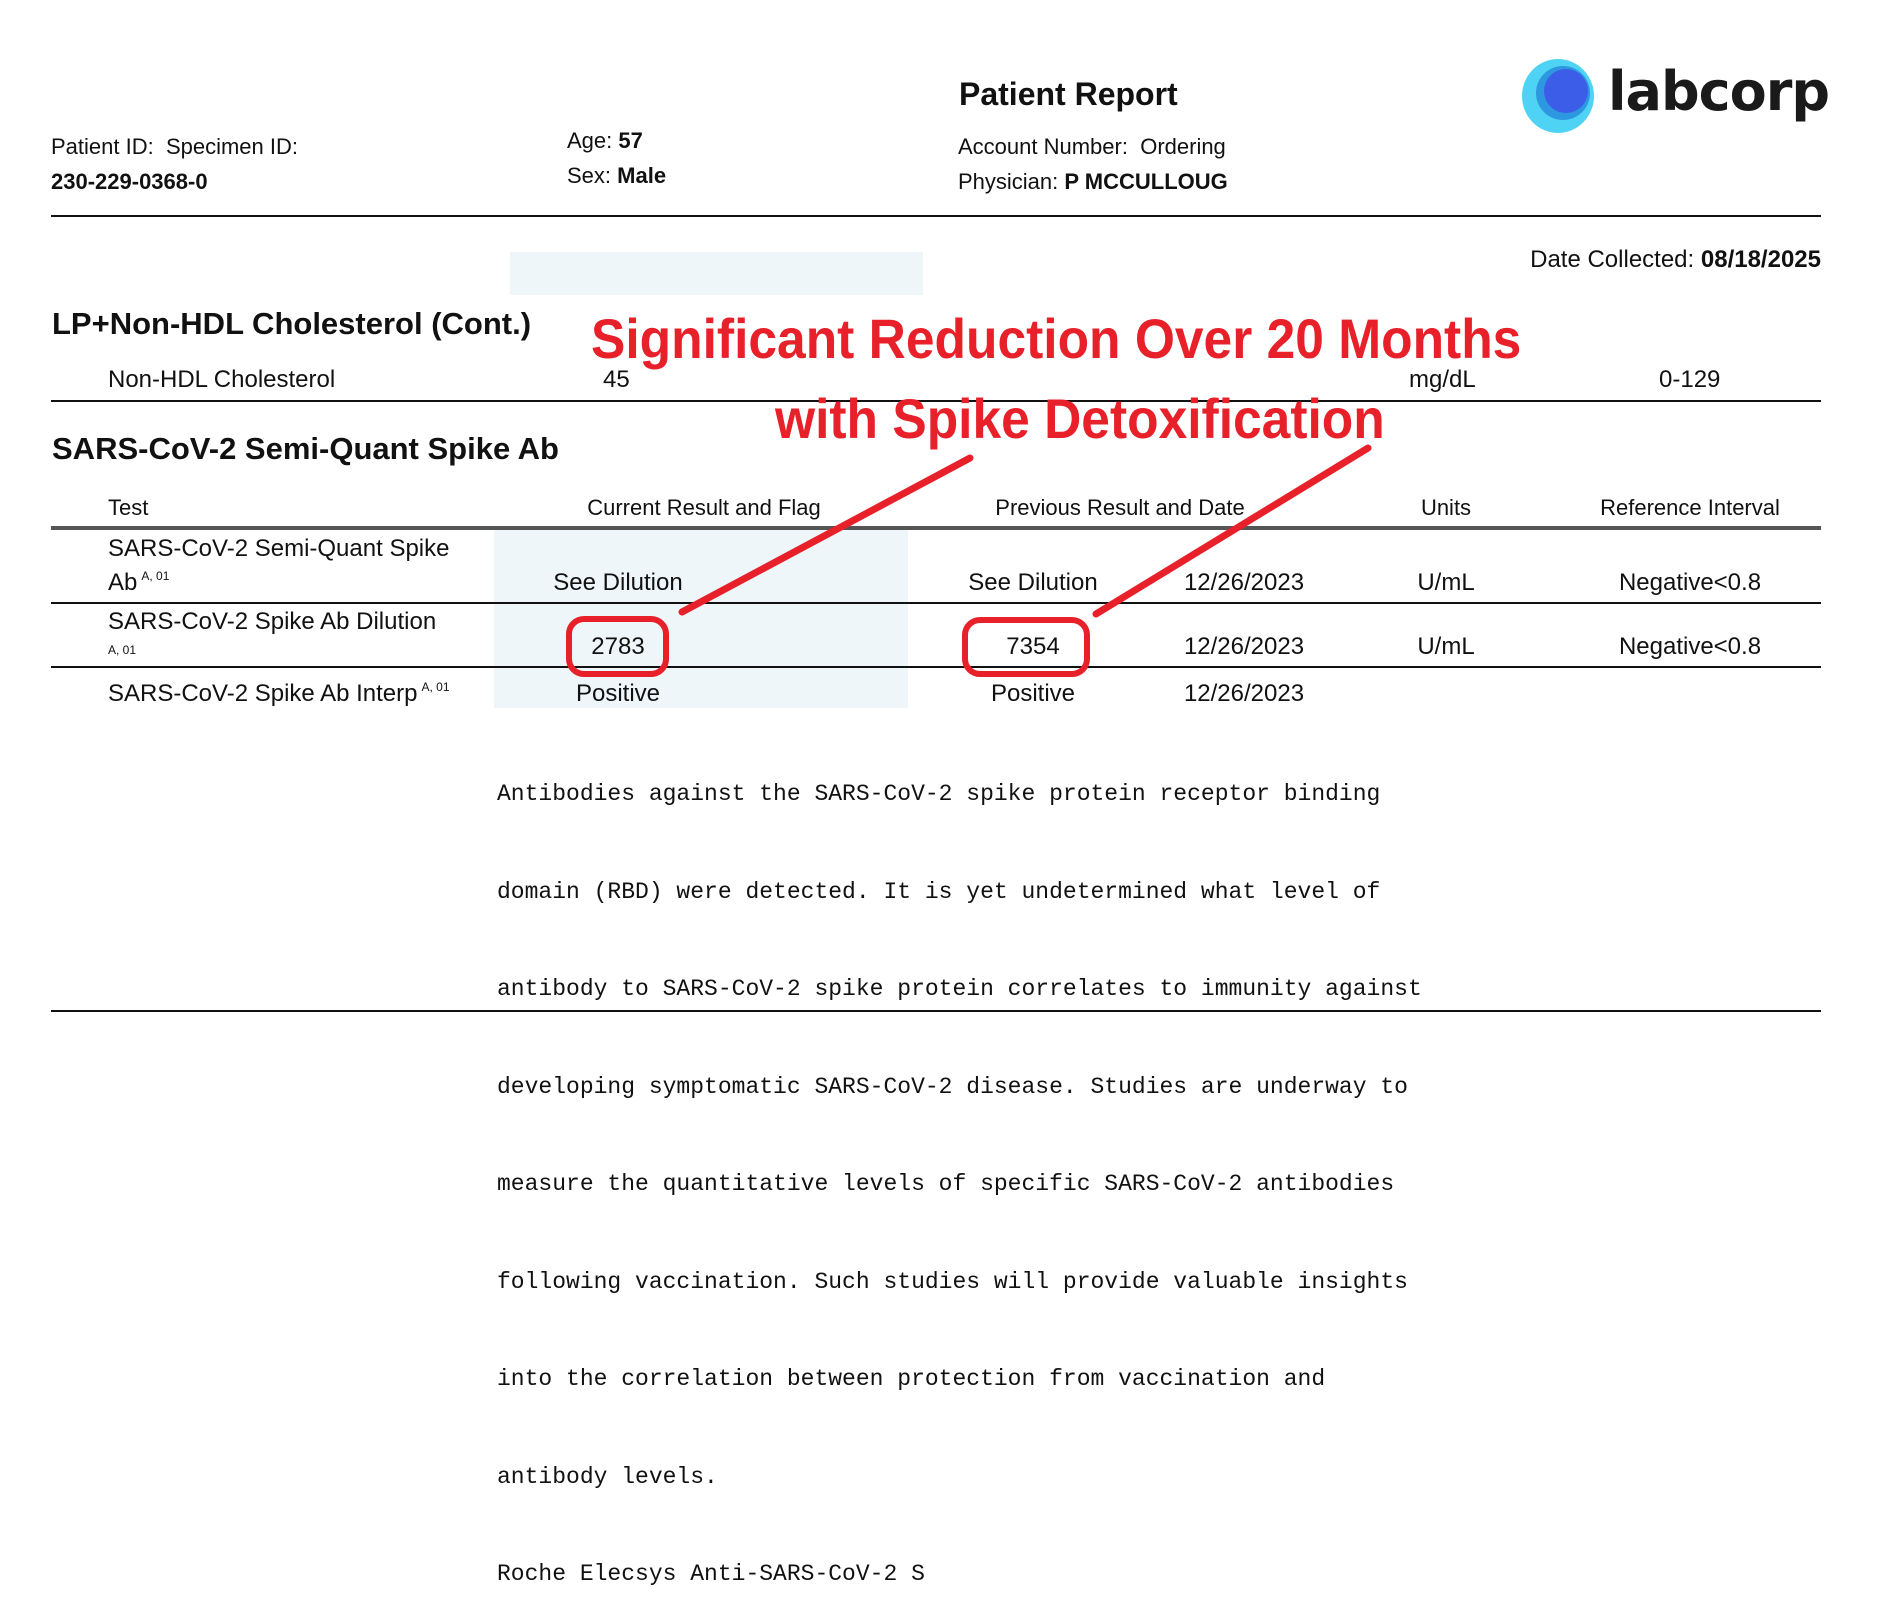 The height and width of the screenshot is (1623, 1877). I want to click on comment-line: antibody levels., so click(607, 1476).